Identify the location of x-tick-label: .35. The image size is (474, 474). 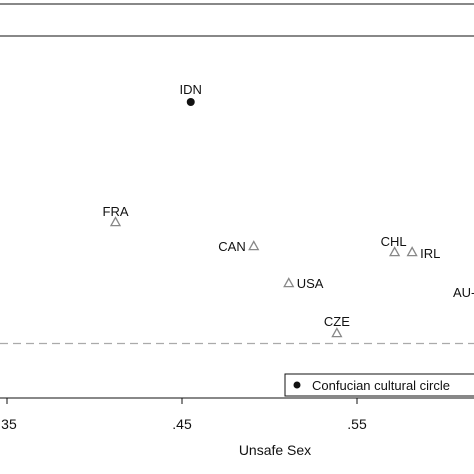
(8, 424).